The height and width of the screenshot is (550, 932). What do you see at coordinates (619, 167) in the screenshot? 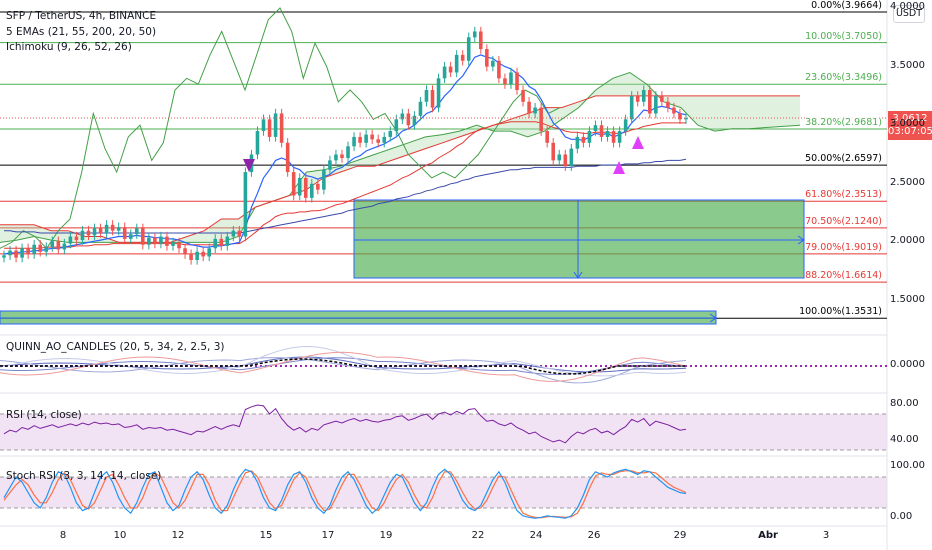
I see `buy-signal-marker` at bounding box center [619, 167].